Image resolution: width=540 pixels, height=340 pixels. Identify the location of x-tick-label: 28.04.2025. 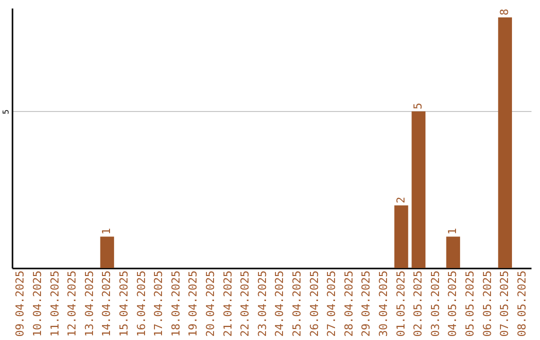
(349, 303).